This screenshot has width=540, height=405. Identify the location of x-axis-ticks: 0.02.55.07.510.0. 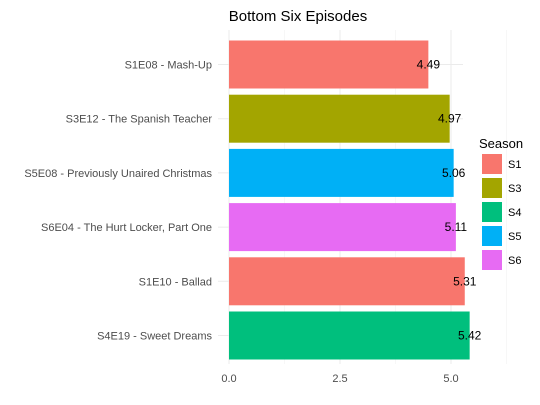
(339, 379).